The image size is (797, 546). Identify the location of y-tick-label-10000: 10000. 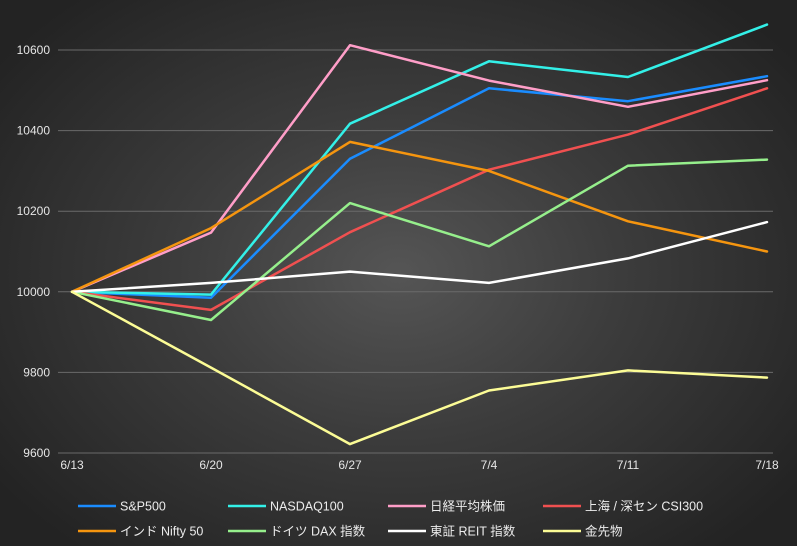
(34, 292).